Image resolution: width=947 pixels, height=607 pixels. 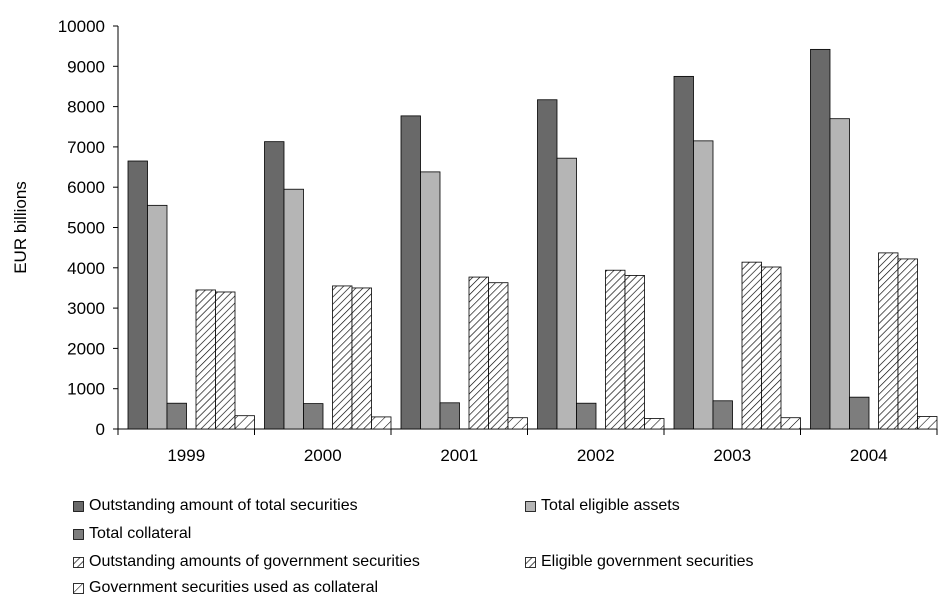 I want to click on bar-total-eligible-assets-2003, so click(x=703, y=285).